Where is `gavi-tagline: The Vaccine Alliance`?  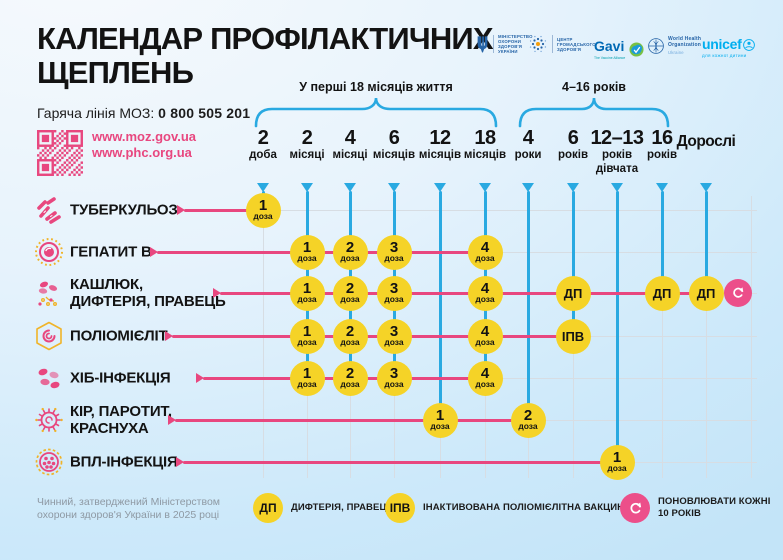 gavi-tagline: The Vaccine Alliance is located at coordinates (610, 58).